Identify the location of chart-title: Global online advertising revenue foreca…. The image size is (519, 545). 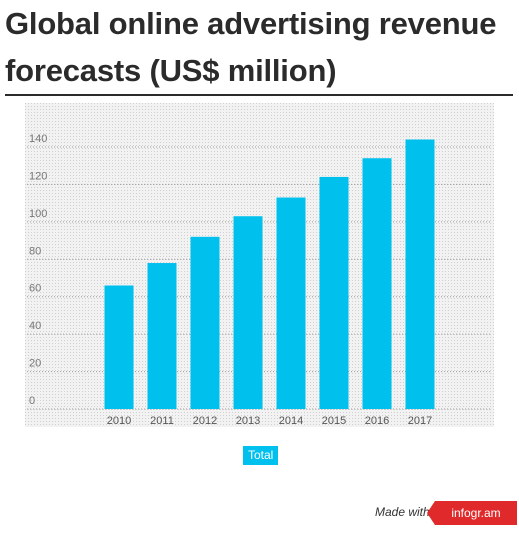
(251, 47).